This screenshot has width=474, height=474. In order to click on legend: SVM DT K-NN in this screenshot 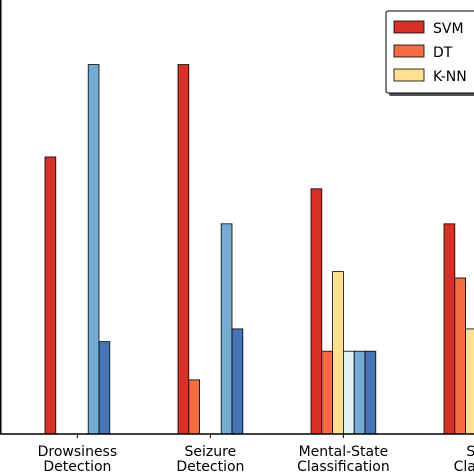, I will do `click(429, 53)`.